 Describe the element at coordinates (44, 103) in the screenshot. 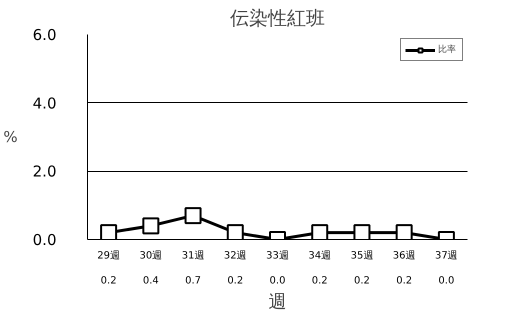

I see `y-tick-label: 4.0` at that location.